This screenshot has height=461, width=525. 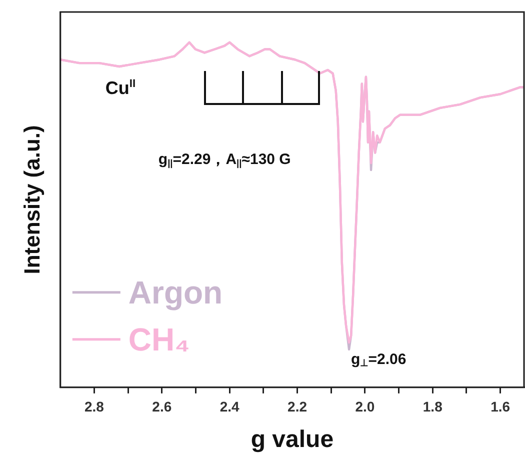 What do you see at coordinates (162, 406) in the screenshot?
I see `x-tick-label: 2.6` at bounding box center [162, 406].